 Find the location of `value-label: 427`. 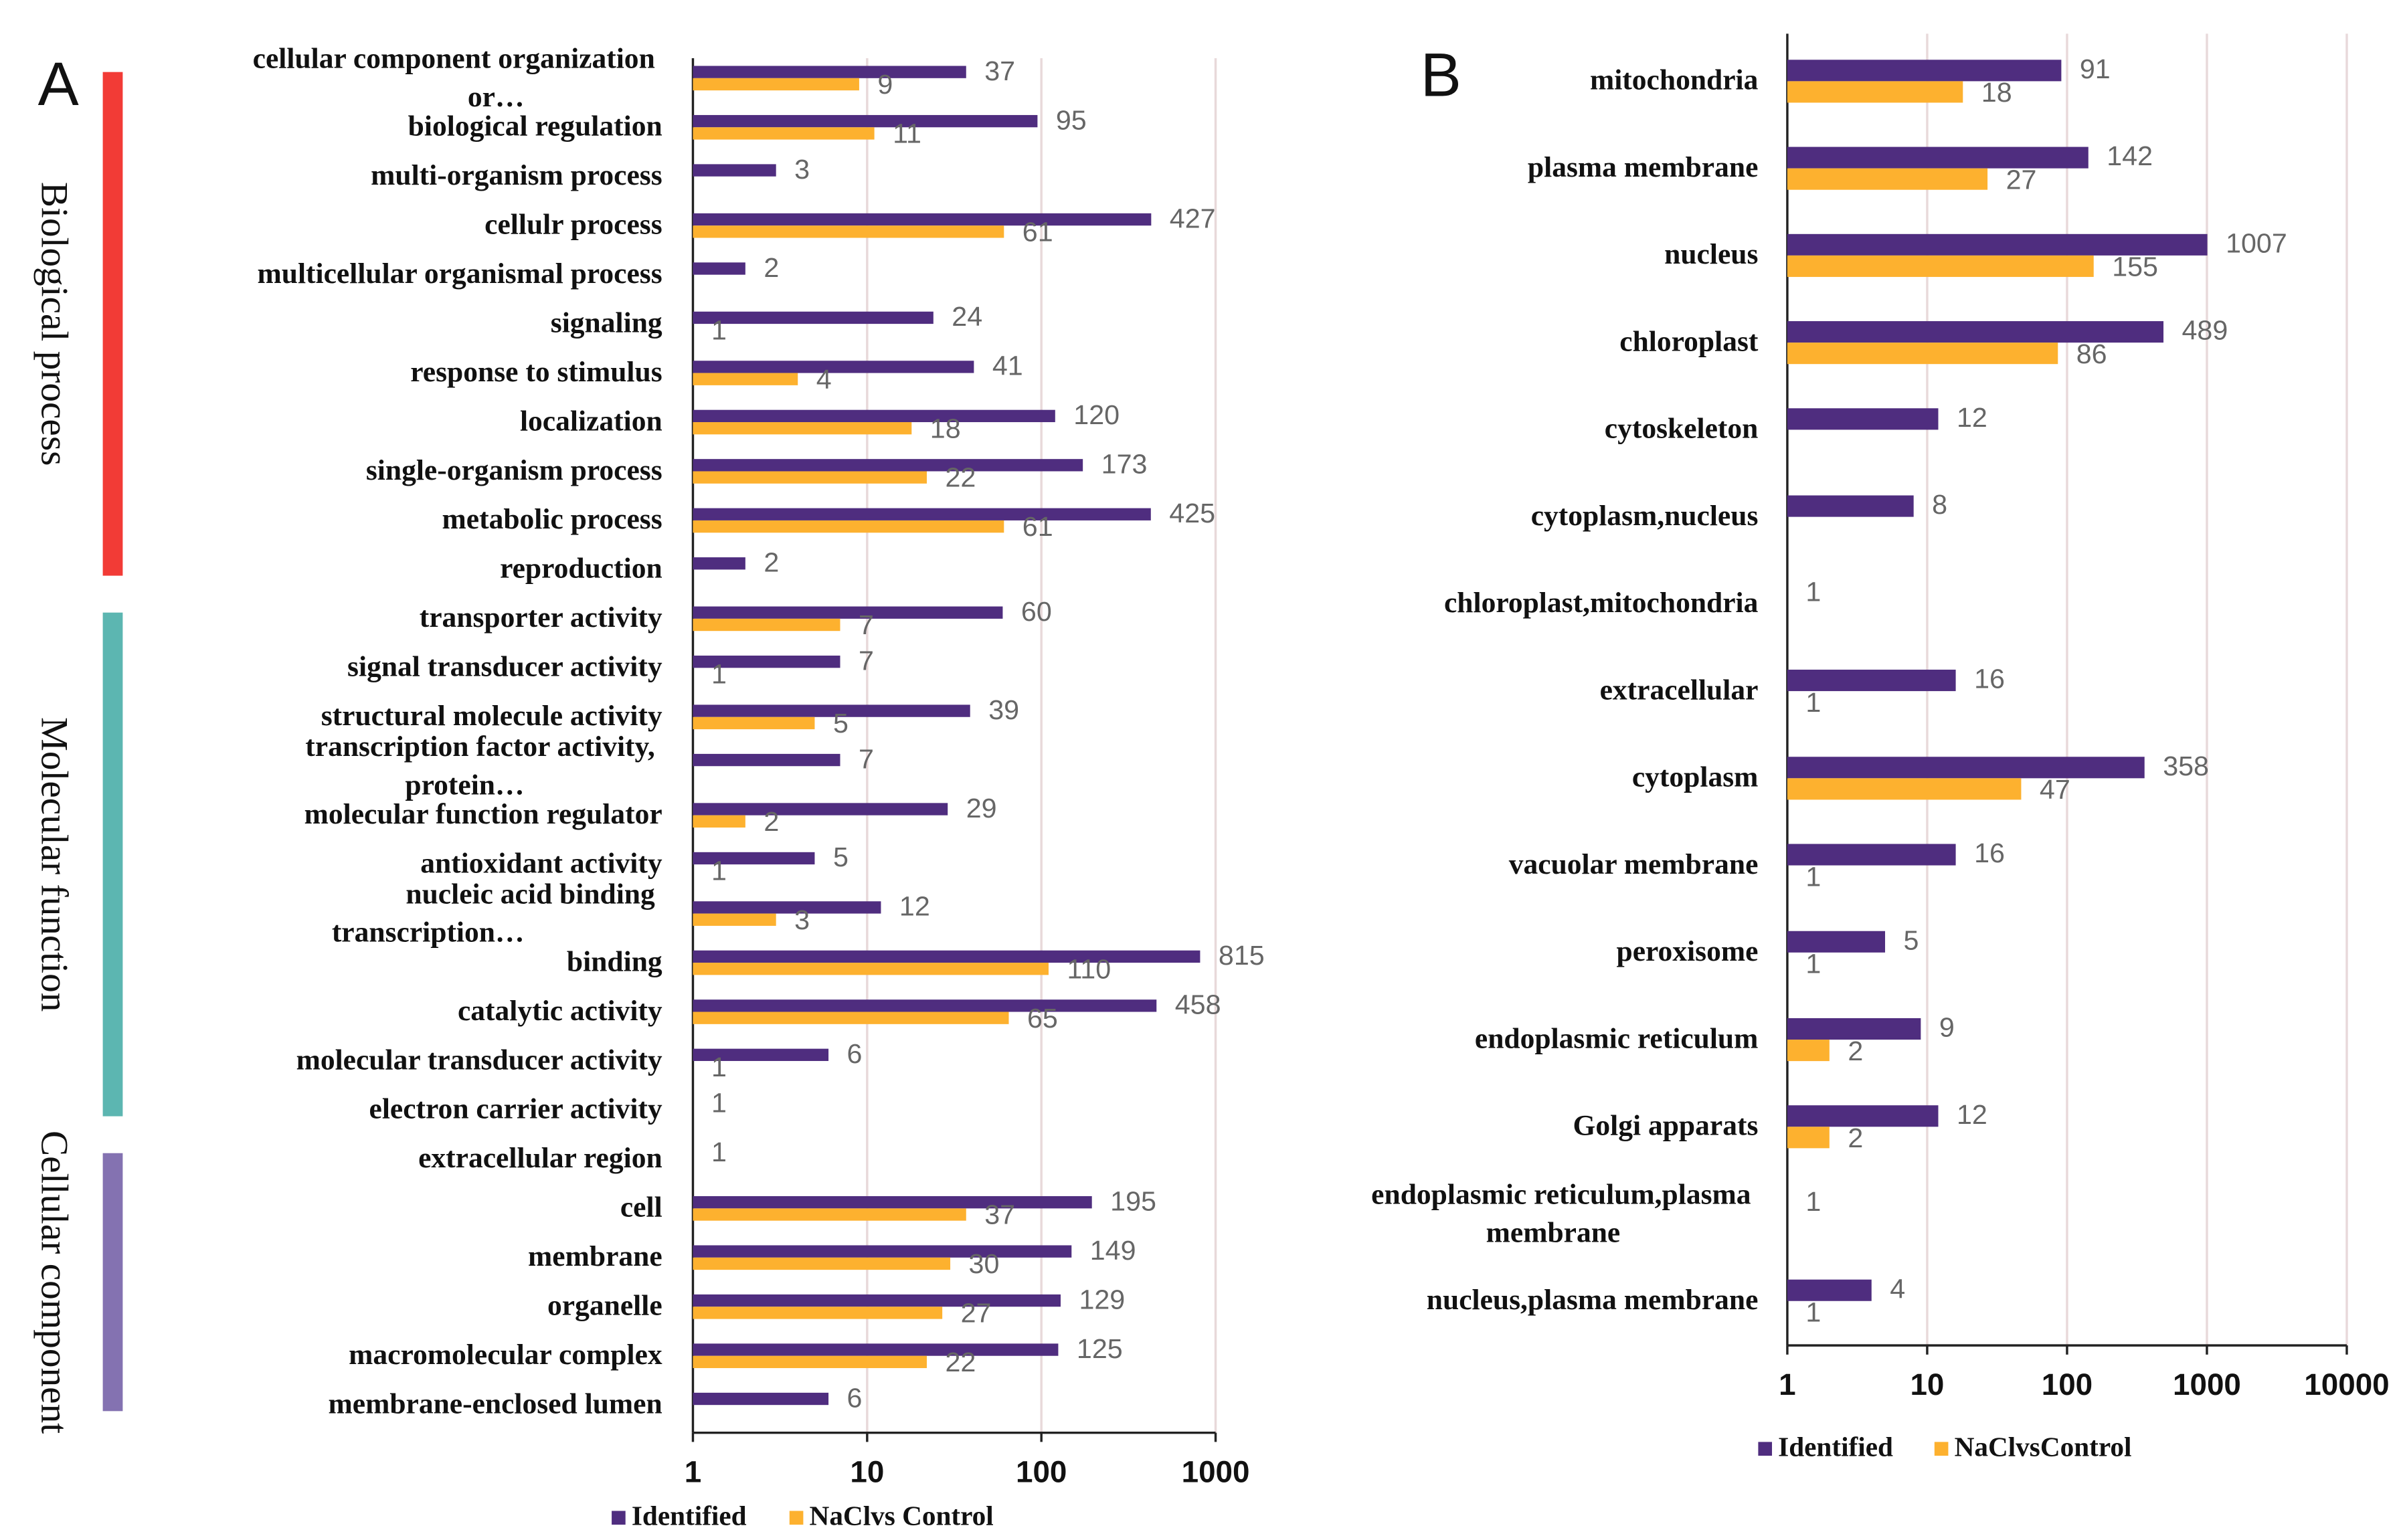

value-label: 427 is located at coordinates (1193, 218).